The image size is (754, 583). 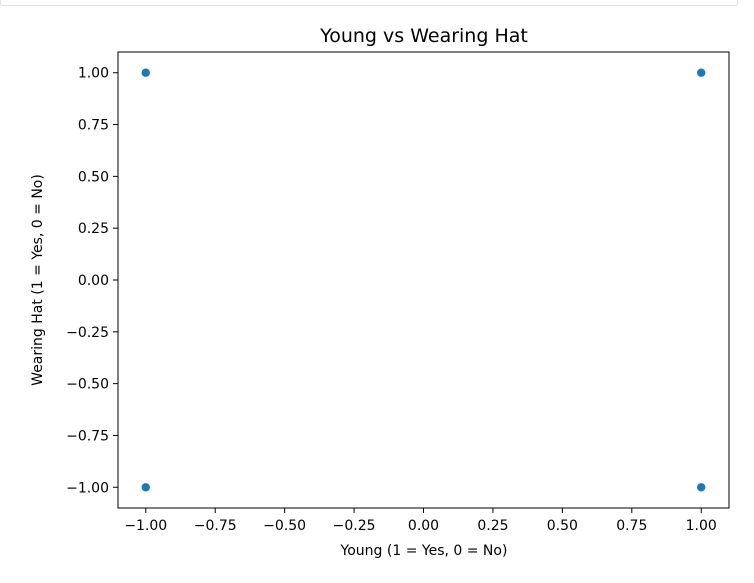 I want to click on x-tick-label: 1.00, so click(x=701, y=526).